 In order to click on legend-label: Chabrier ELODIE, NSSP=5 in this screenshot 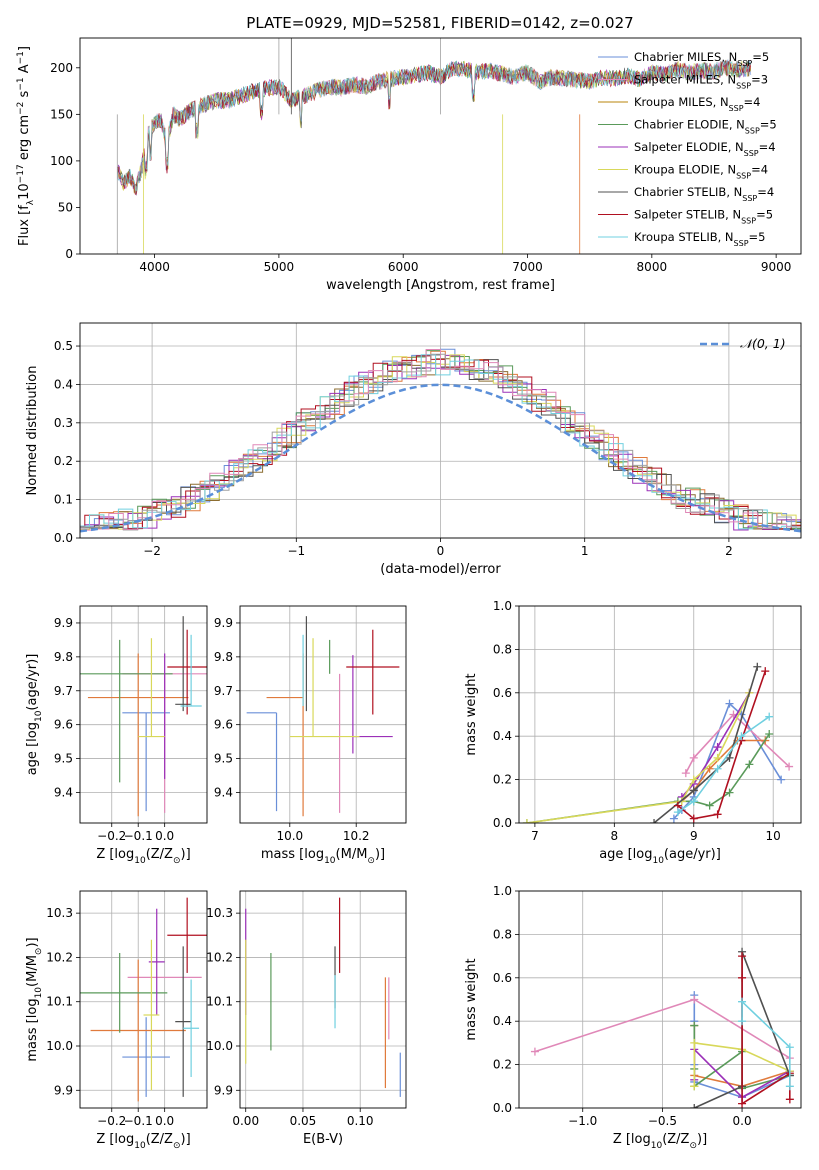, I will do `click(705, 127)`.